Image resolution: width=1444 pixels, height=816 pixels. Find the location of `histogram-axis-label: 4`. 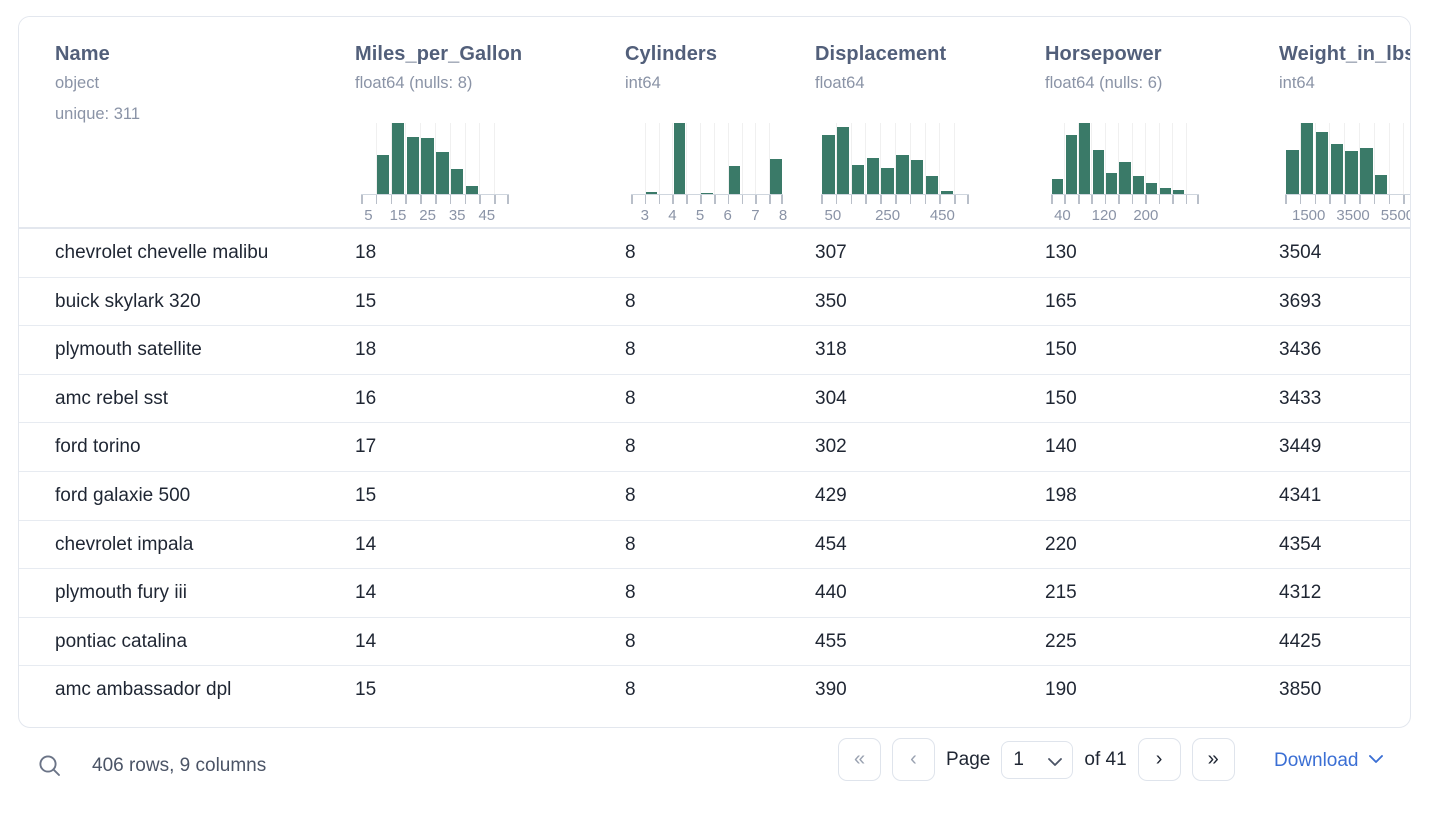

histogram-axis-label: 4 is located at coordinates (672, 215).